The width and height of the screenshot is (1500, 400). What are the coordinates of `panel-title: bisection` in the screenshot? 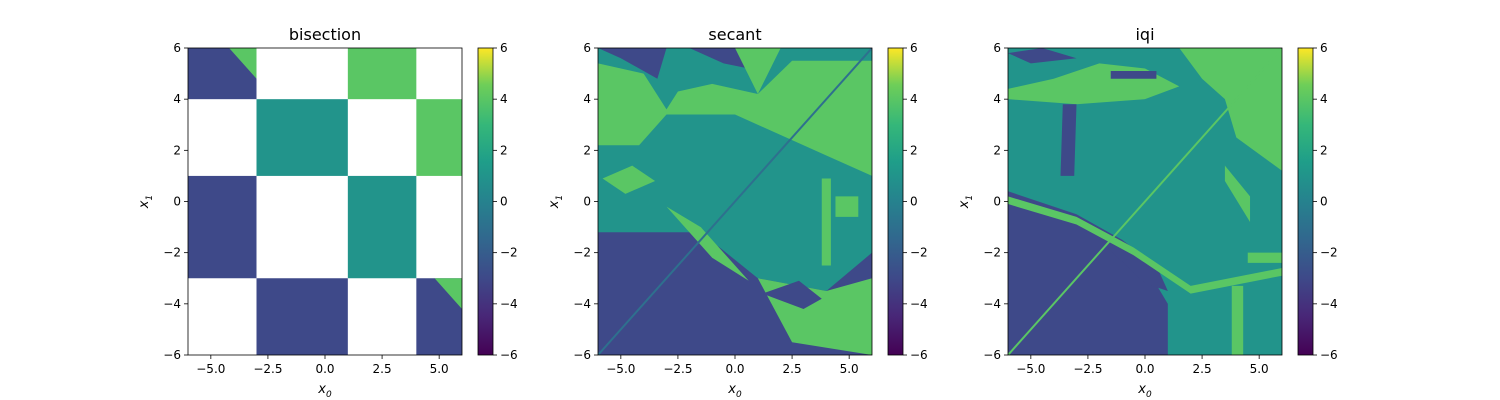 It's located at (325, 34).